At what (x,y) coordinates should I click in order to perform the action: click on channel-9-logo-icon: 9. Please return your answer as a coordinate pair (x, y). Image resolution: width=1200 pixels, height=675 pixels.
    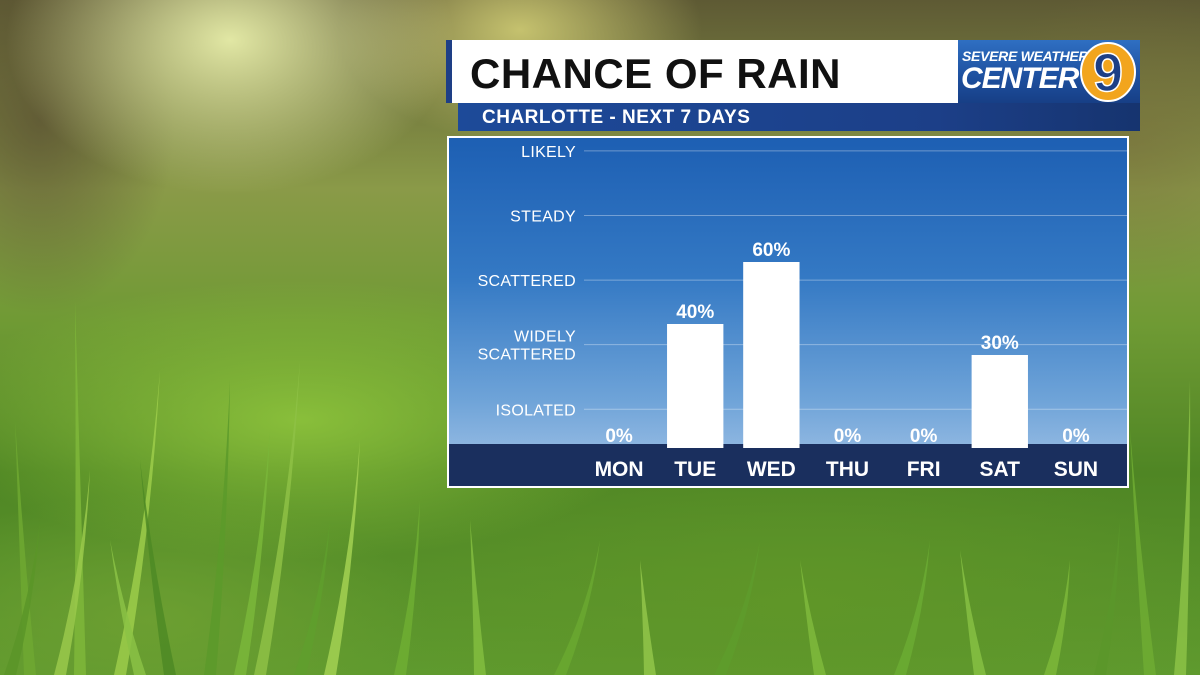
    Looking at the image, I should click on (1108, 72).